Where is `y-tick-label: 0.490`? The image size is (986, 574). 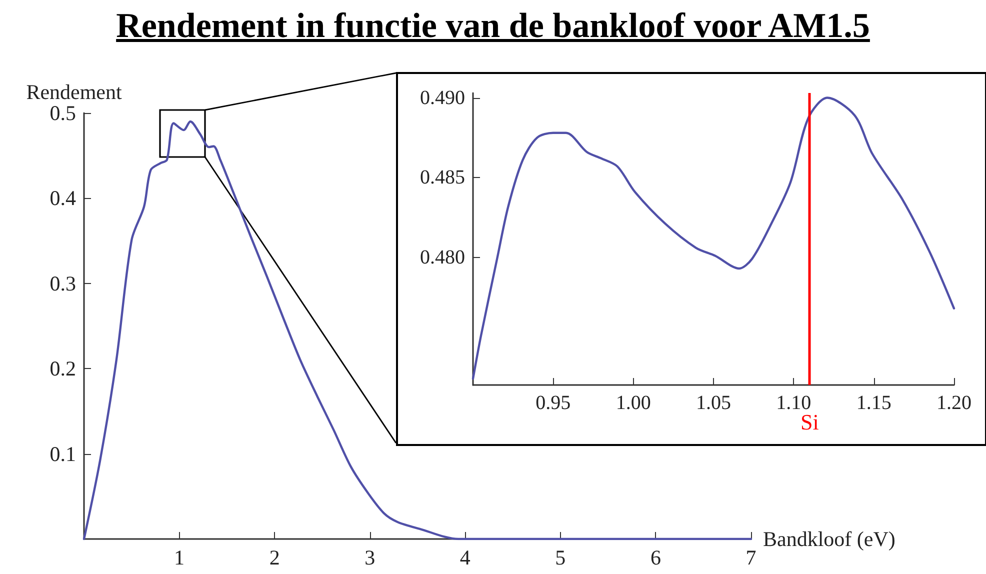 y-tick-label: 0.490 is located at coordinates (442, 97).